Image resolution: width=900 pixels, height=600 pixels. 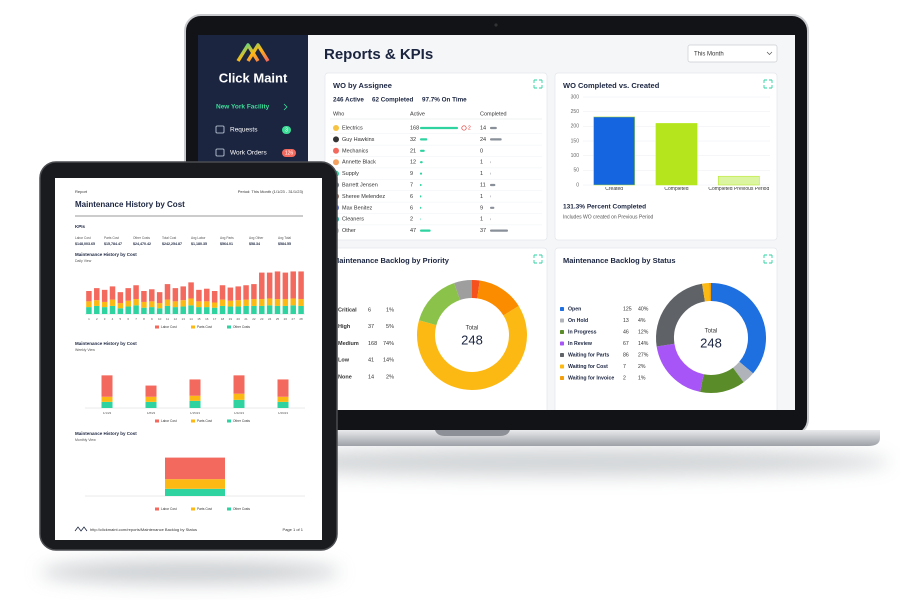 What do you see at coordinates (286, 130) in the screenshot?
I see `nav-badge-count: 3` at bounding box center [286, 130].